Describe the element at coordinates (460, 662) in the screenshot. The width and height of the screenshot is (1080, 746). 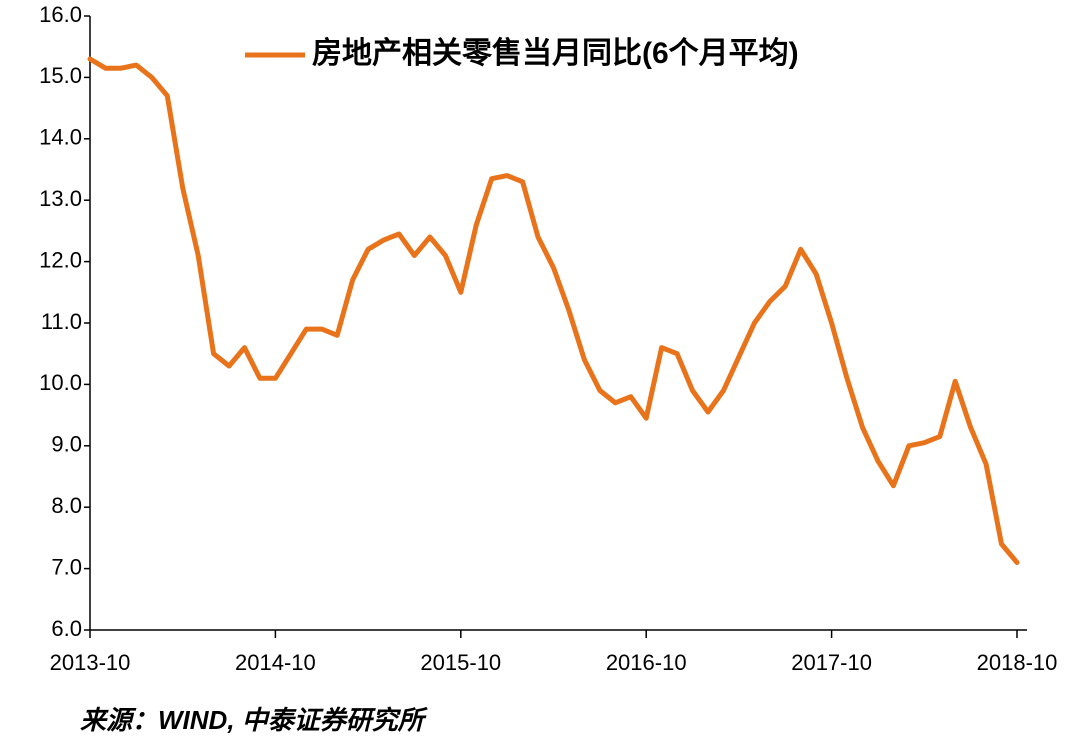
I see `x-tick-label: 2015-10` at that location.